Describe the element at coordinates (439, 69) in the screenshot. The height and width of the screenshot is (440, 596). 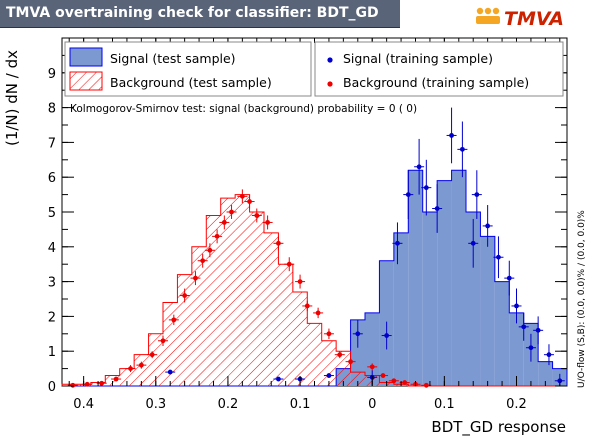
I see `legend-box-training` at that location.